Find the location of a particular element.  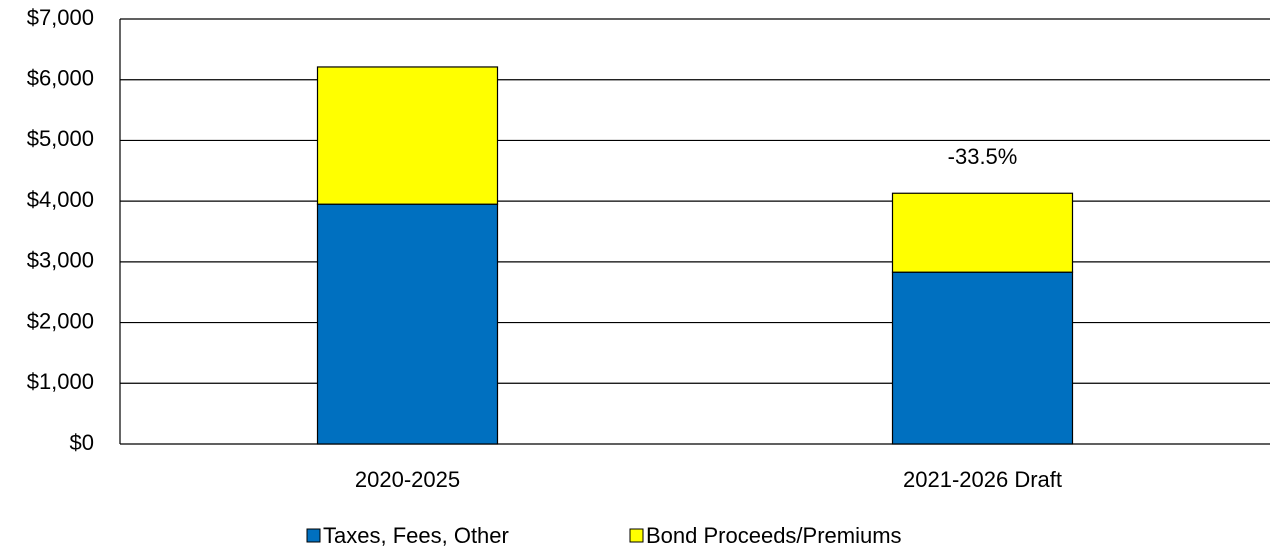

legend-label: Bond Proceeds/Premiums is located at coordinates (774, 535).